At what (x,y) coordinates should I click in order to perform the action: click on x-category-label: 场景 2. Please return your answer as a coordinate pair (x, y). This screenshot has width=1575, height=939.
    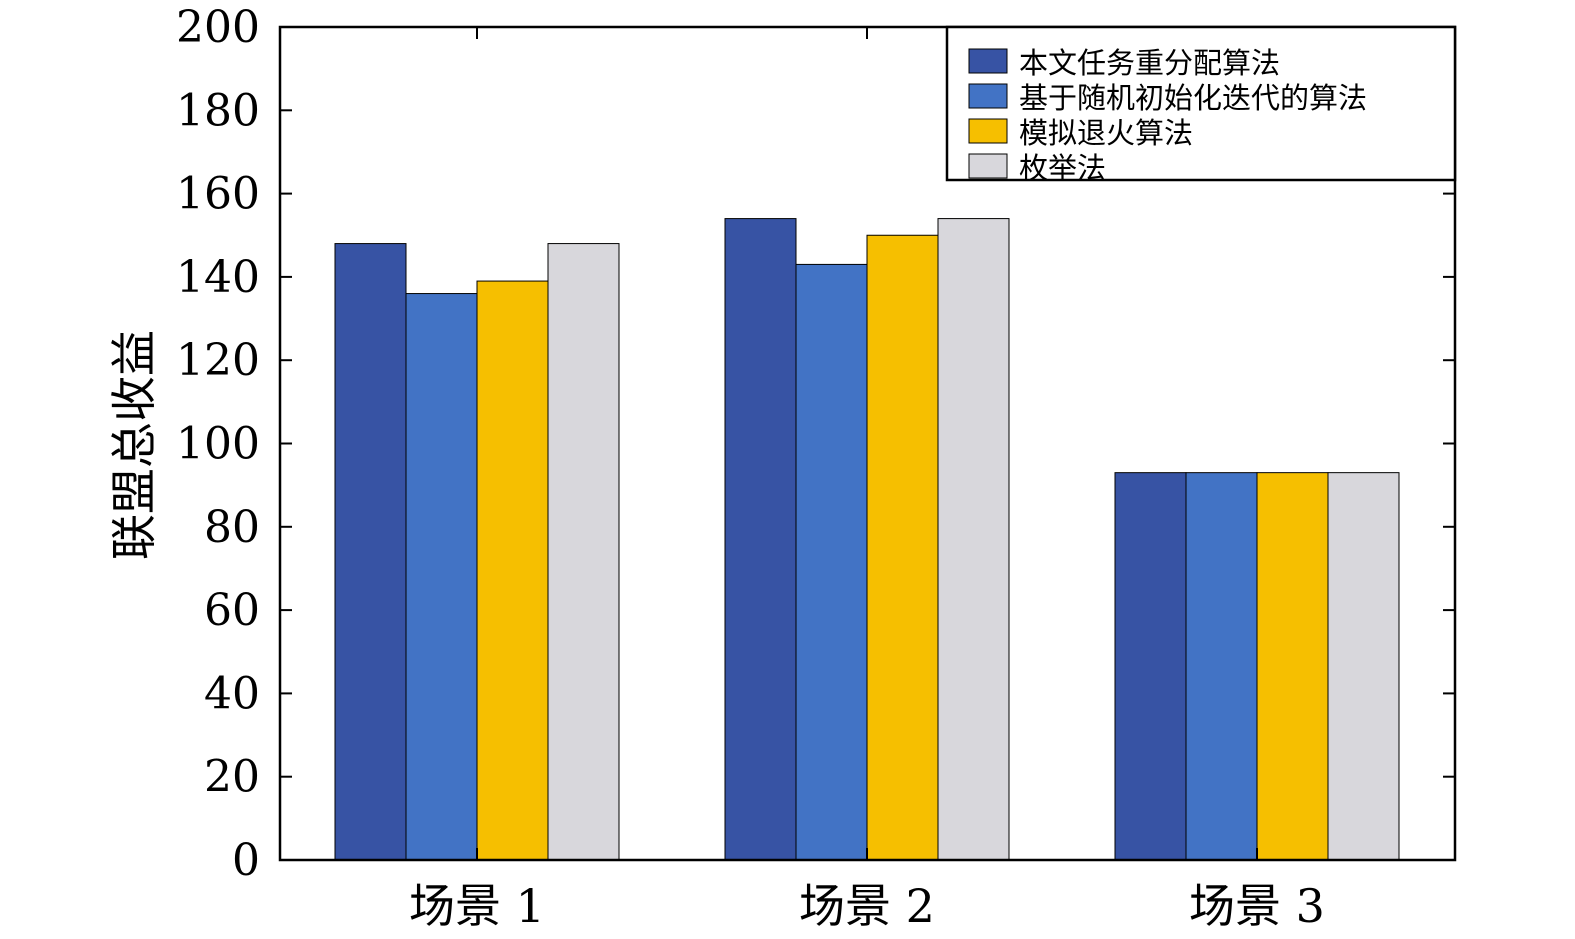
    Looking at the image, I should click on (867, 906).